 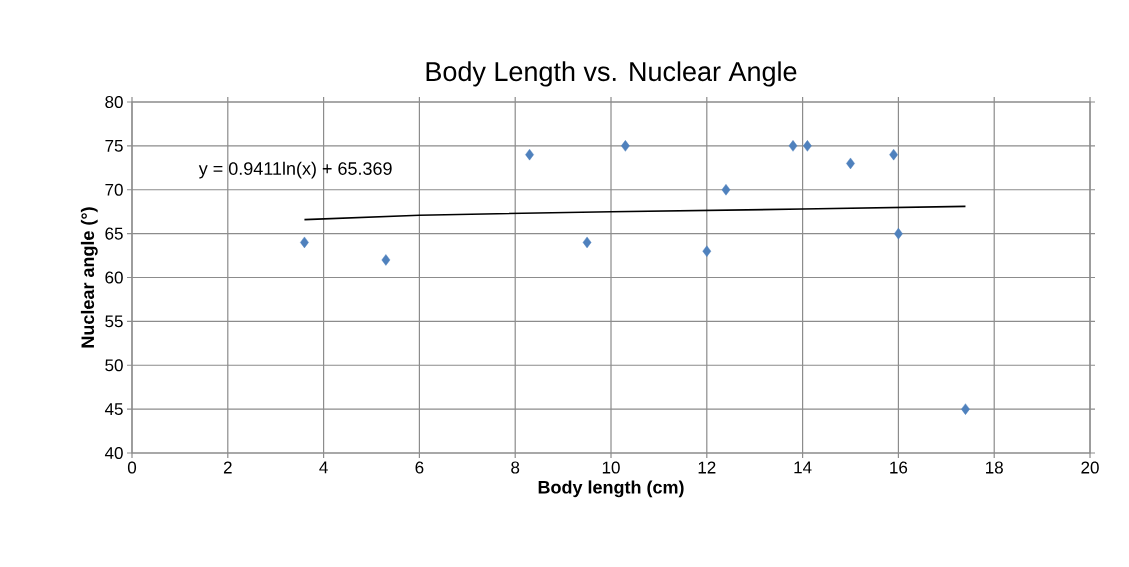 What do you see at coordinates (295, 170) in the screenshot?
I see `annotation: y = 0.9411ln(x) + 65.369` at bounding box center [295, 170].